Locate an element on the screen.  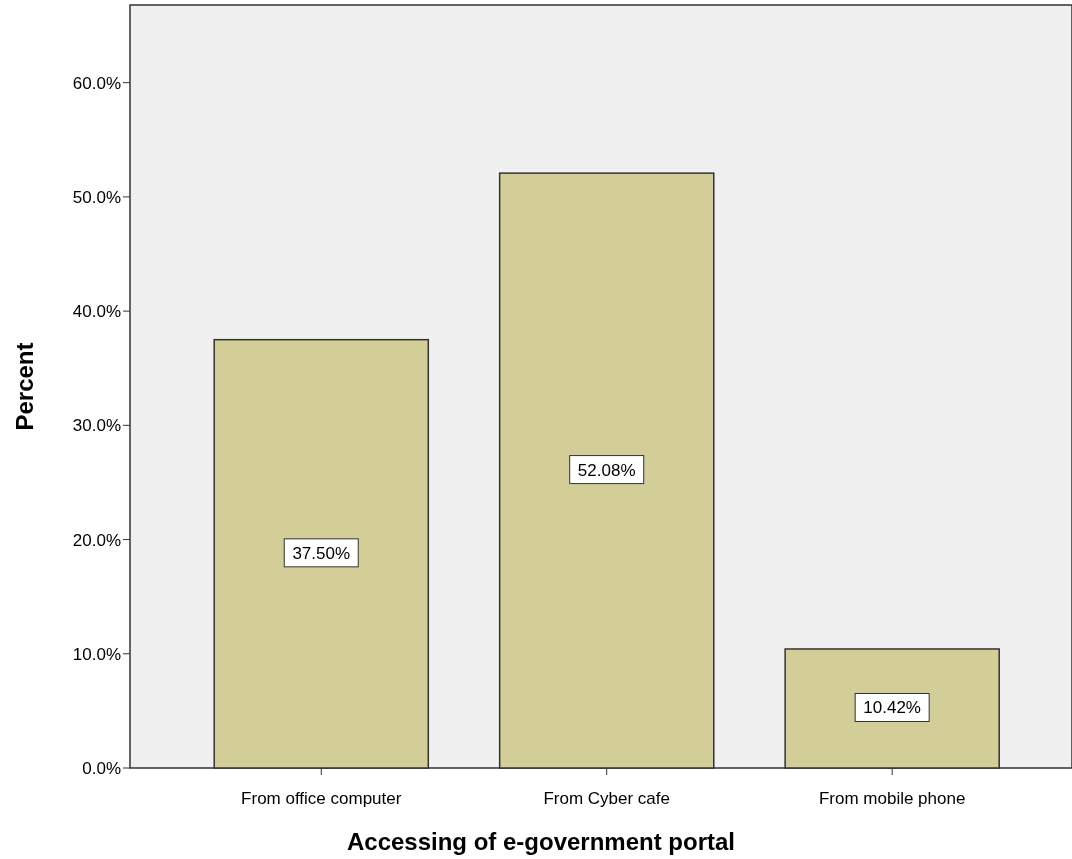
y-tick-label: 30.0% is located at coordinates (96, 426).